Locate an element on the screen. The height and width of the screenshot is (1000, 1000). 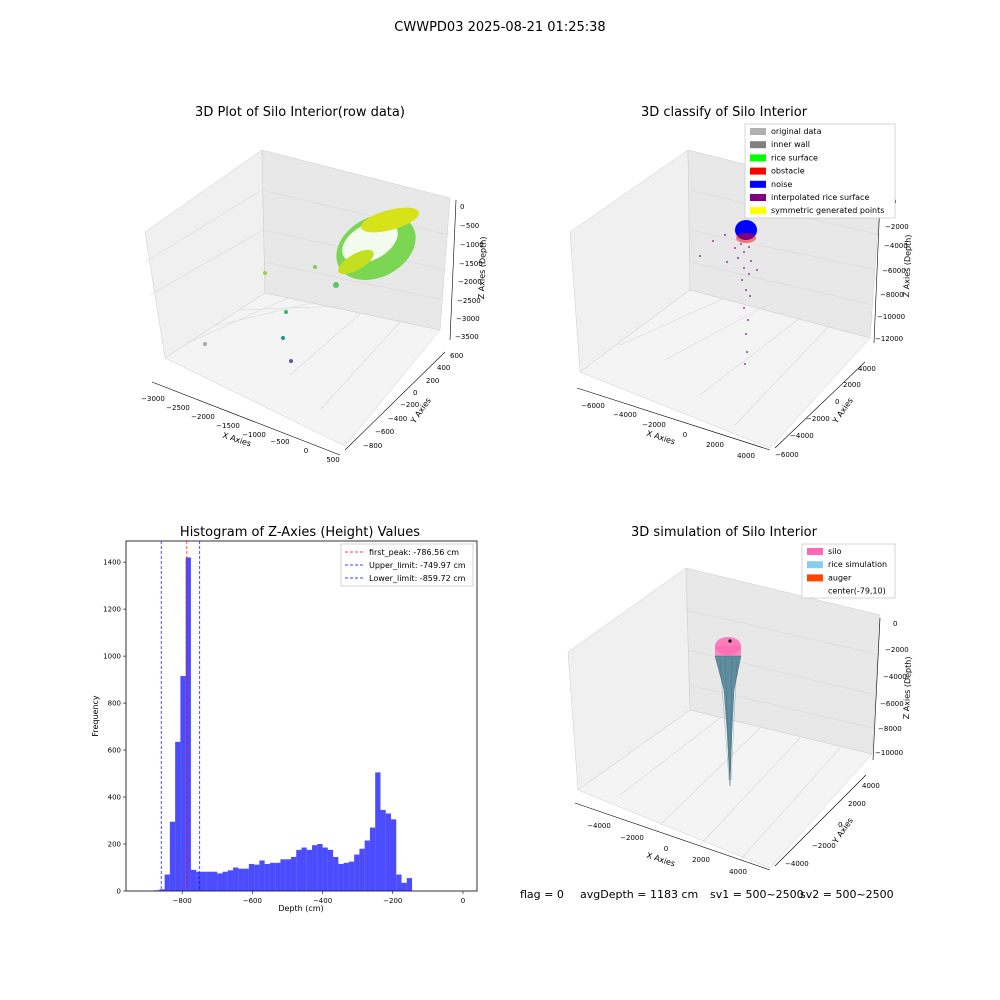
legend-label: obstacle is located at coordinates (788, 171).